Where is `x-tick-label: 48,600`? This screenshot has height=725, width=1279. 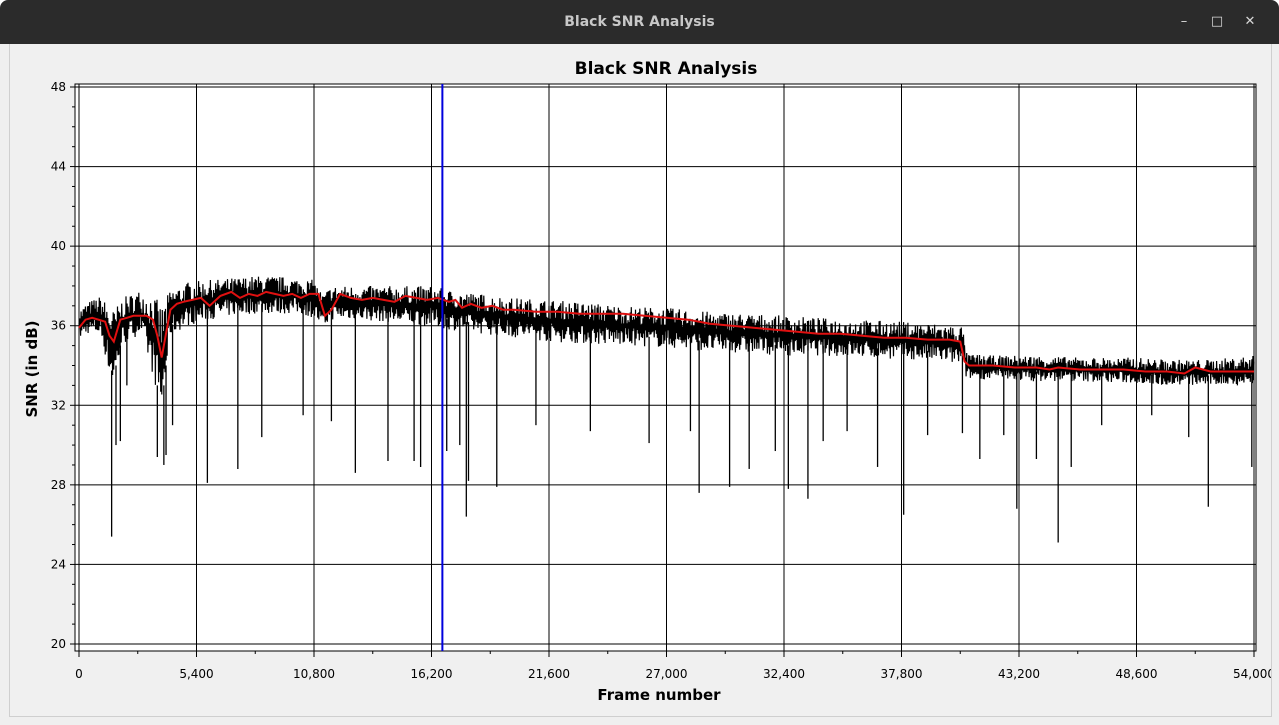 x-tick-label: 48,600 is located at coordinates (1137, 674).